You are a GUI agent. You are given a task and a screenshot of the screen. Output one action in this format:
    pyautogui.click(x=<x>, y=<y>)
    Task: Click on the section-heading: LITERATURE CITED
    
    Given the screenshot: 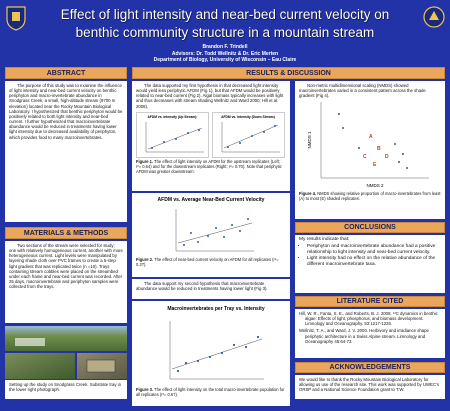 What is the action you would take?
    pyautogui.click(x=370, y=301)
    